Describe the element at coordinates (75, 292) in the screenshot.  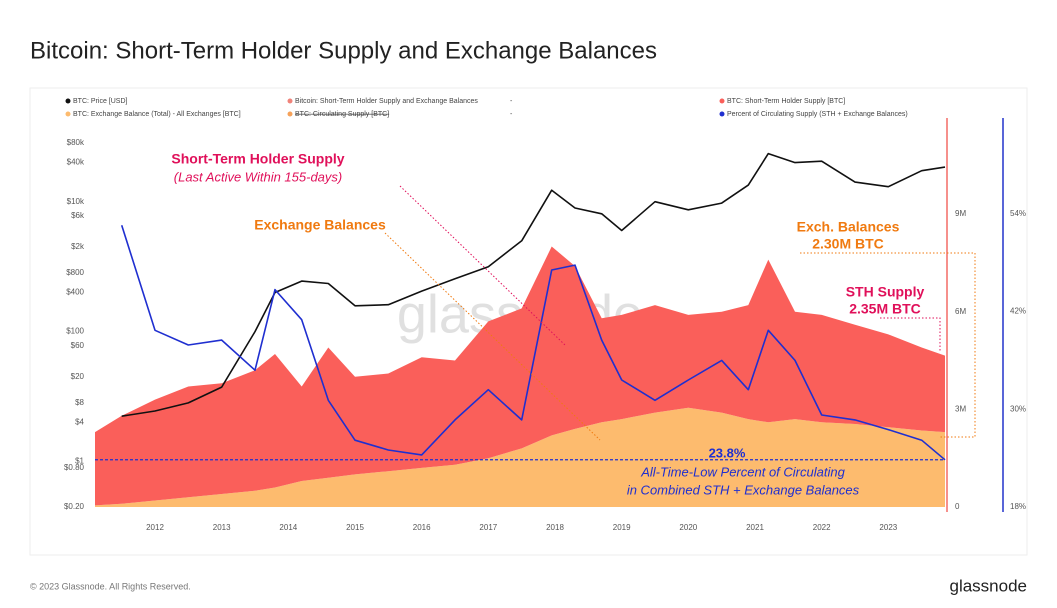
I see `y-tick-label: $400` at that location.